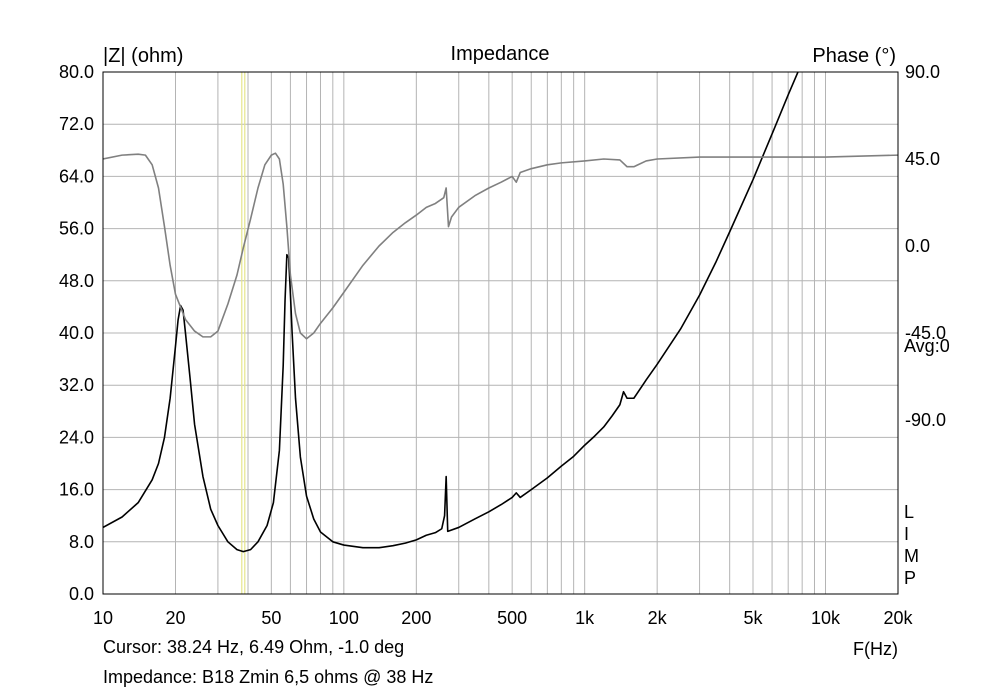  I want to click on x-tick-label: 10, so click(103, 618).